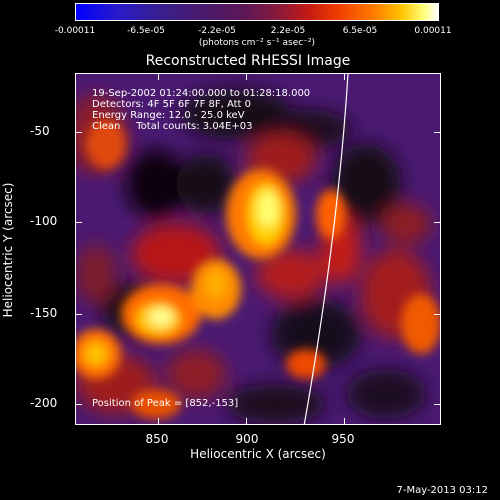 The image size is (500, 500). What do you see at coordinates (165, 403) in the screenshot?
I see `annotation-peak-position: Position of Peak = [852,-153]` at bounding box center [165, 403].